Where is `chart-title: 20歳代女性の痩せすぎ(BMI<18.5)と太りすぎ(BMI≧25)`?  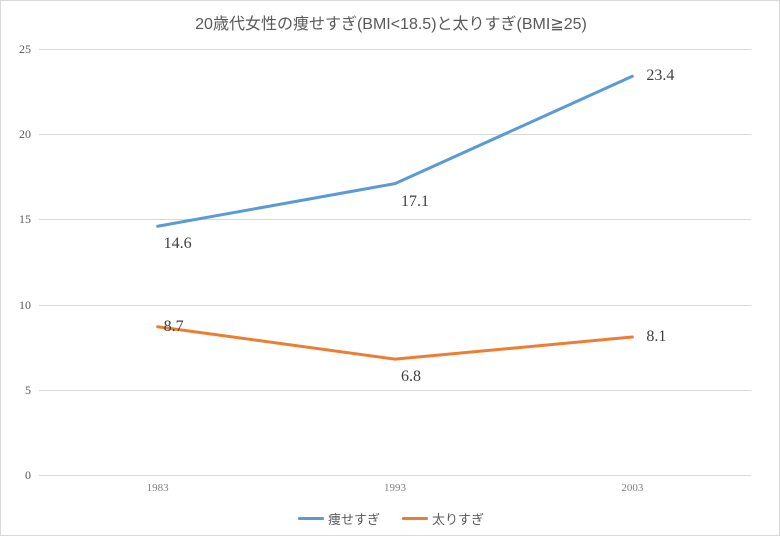 chart-title: 20歳代女性の痩せすぎ(BMI<18.5)と太りすぎ(BMI≧25) is located at coordinates (391, 24).